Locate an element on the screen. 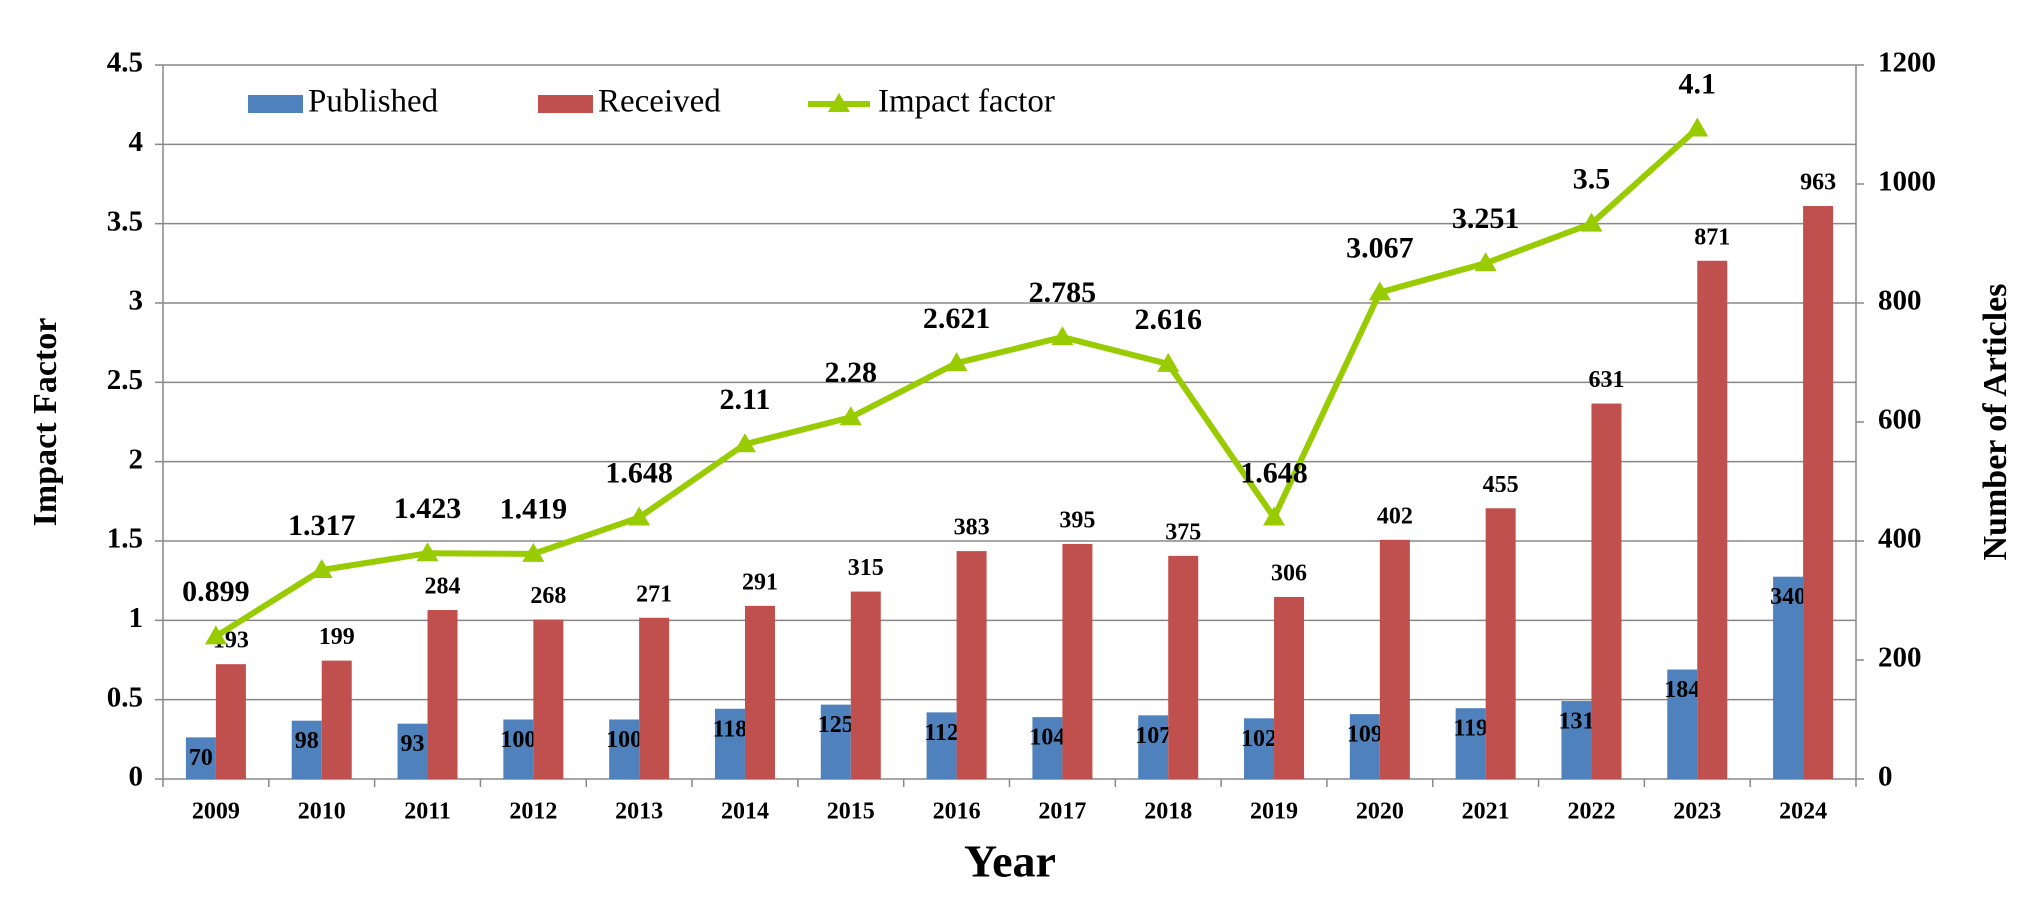 This screenshot has height=901, width=2039. data-label: 271 is located at coordinates (654, 594).